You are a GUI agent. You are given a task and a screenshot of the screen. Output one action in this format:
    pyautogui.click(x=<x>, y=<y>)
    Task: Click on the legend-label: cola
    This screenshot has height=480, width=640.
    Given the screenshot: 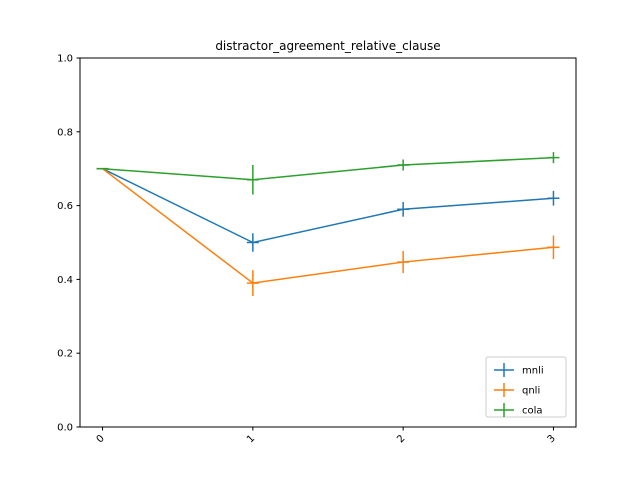 What is the action you would take?
    pyautogui.click(x=532, y=411)
    